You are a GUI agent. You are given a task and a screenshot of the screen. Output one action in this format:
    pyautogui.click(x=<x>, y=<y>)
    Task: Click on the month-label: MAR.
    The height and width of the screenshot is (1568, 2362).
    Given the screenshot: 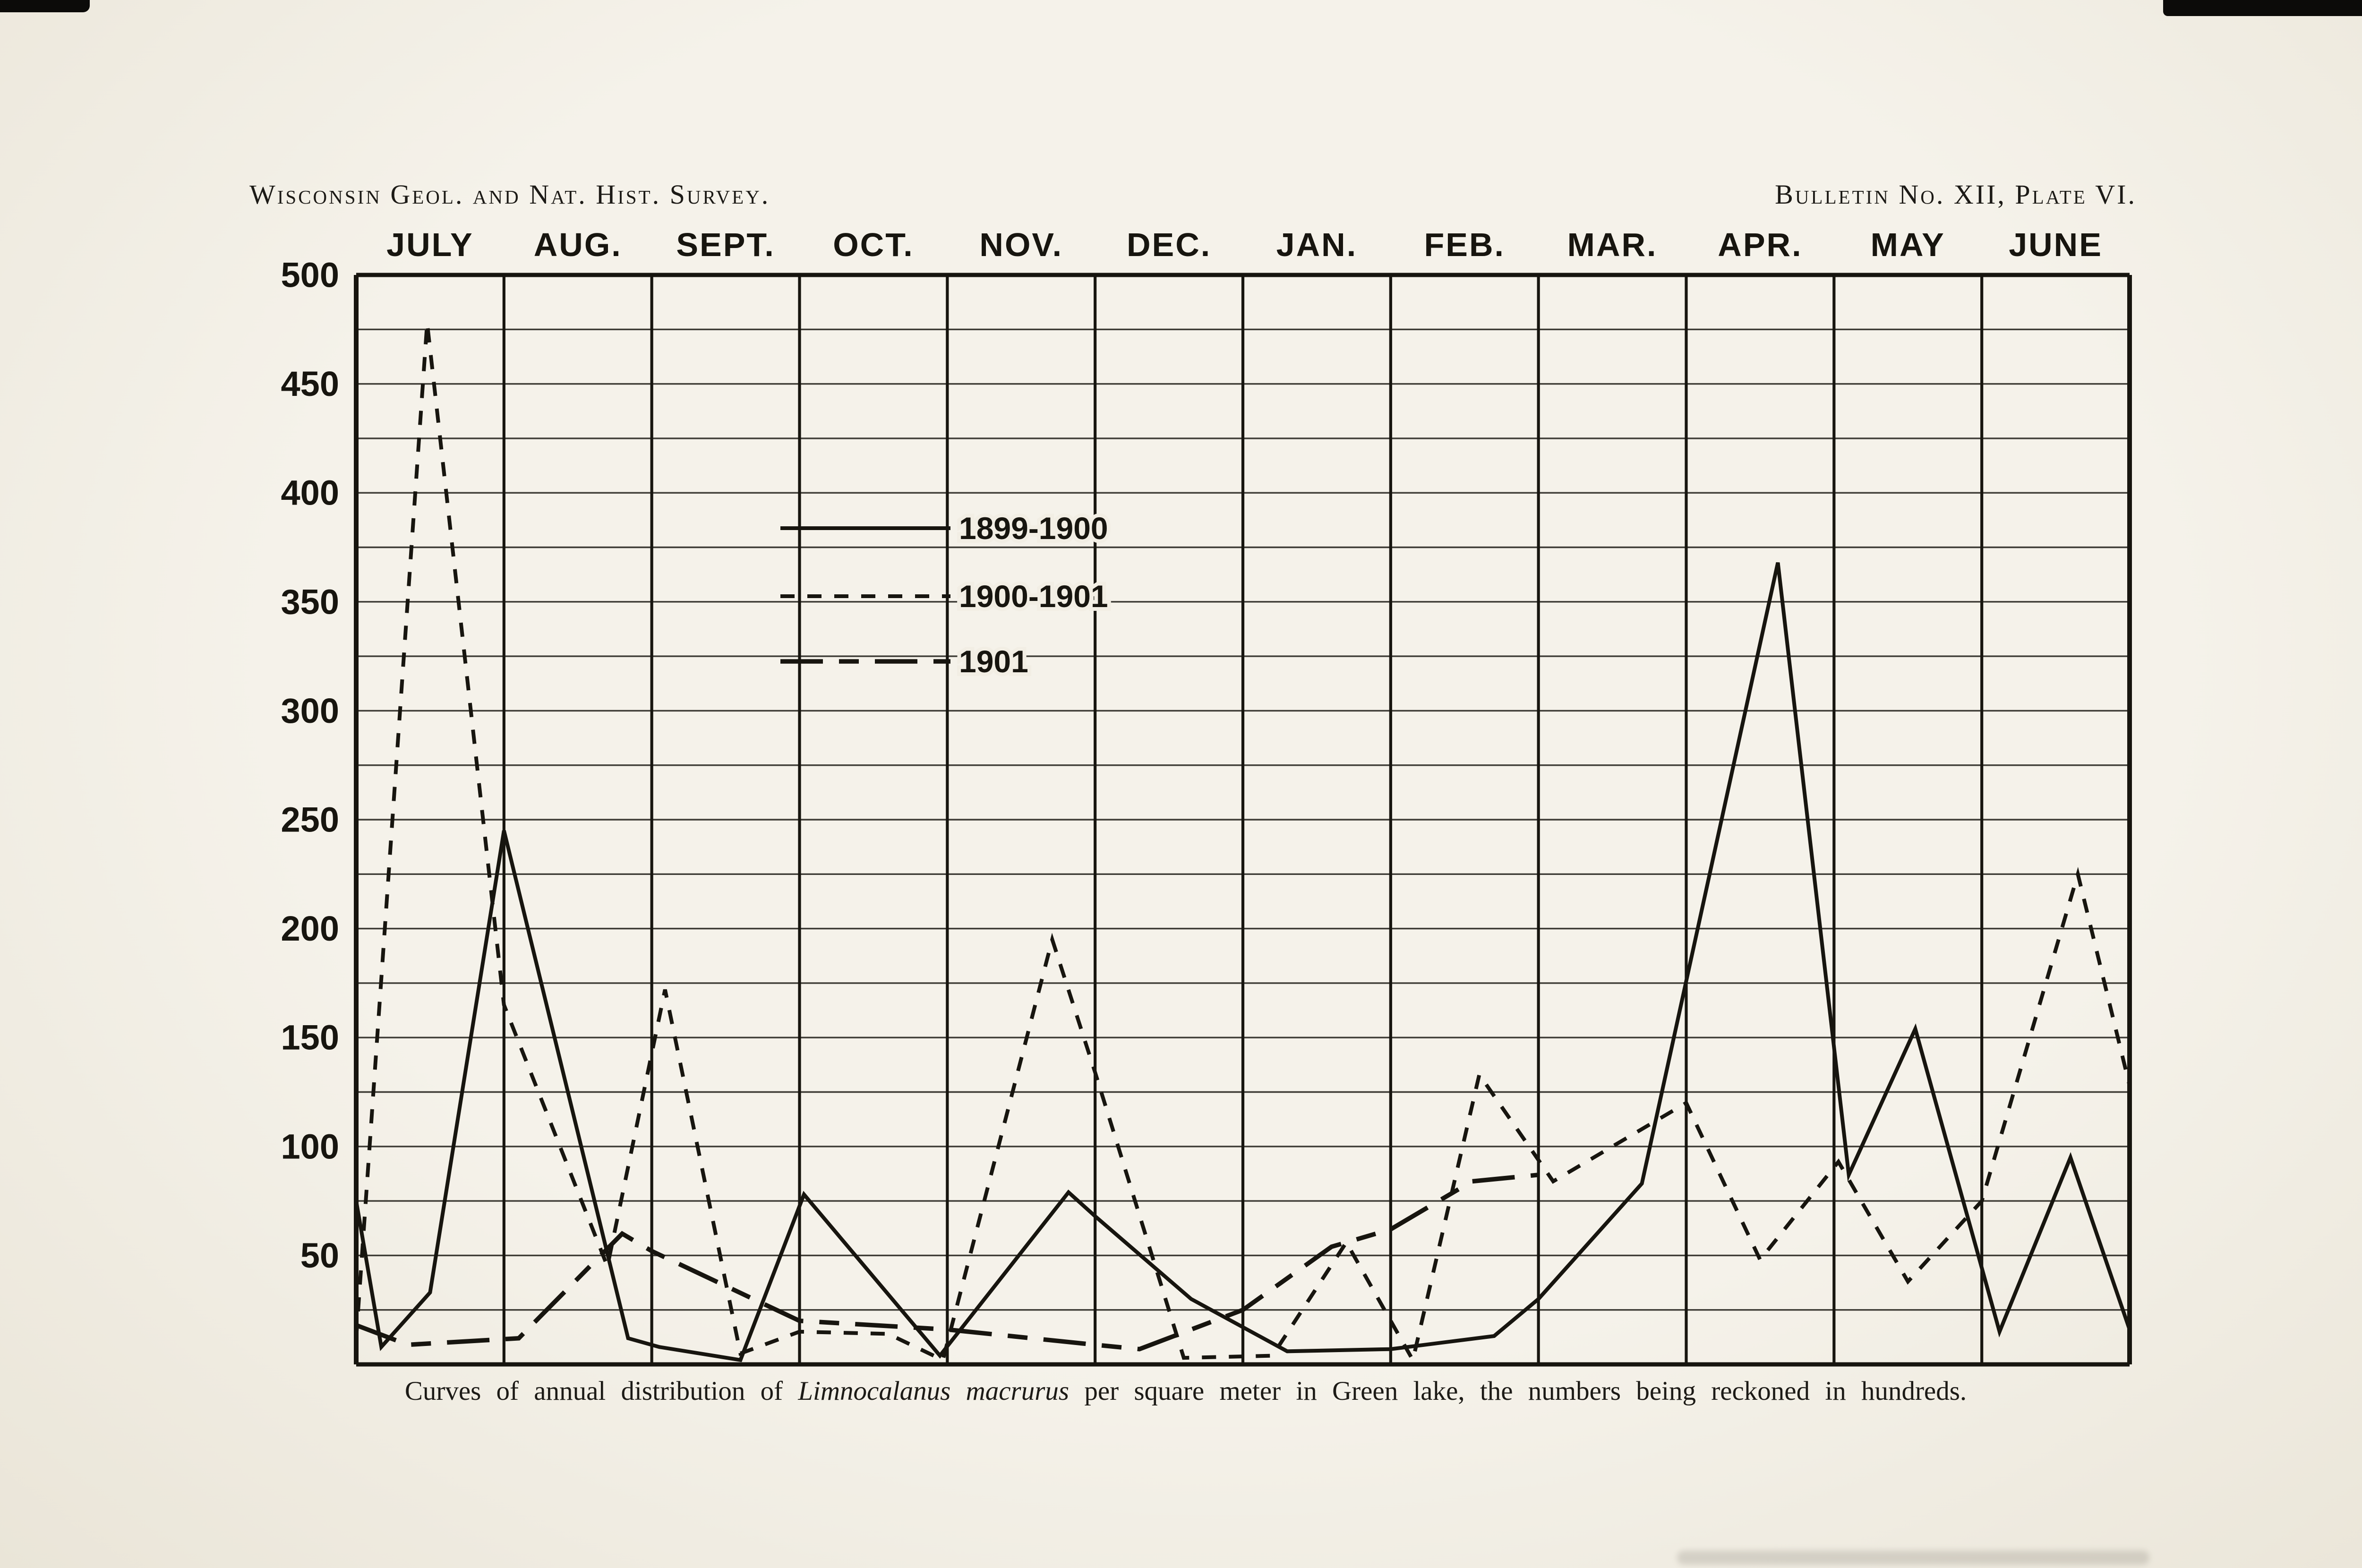 What is the action you would take?
    pyautogui.click(x=1612, y=244)
    